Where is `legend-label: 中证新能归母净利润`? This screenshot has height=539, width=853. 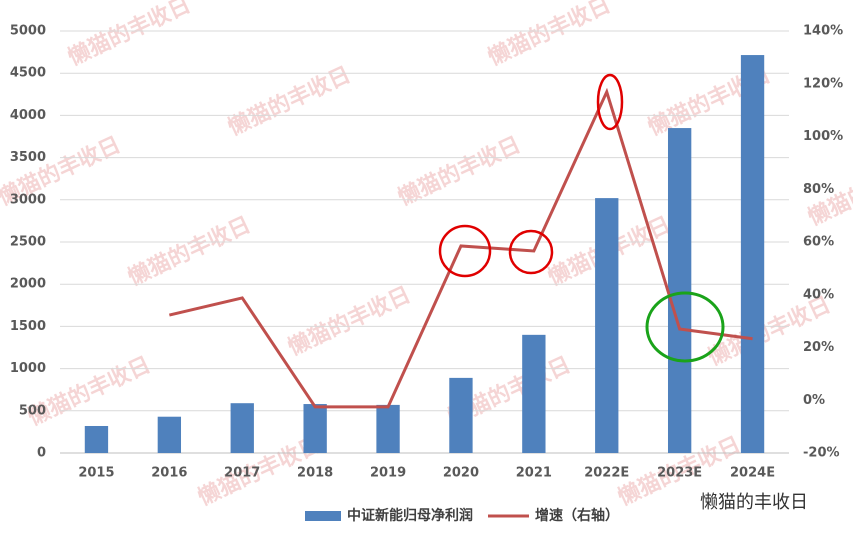
legend-label: 中证新能归母净利润 is located at coordinates (410, 515).